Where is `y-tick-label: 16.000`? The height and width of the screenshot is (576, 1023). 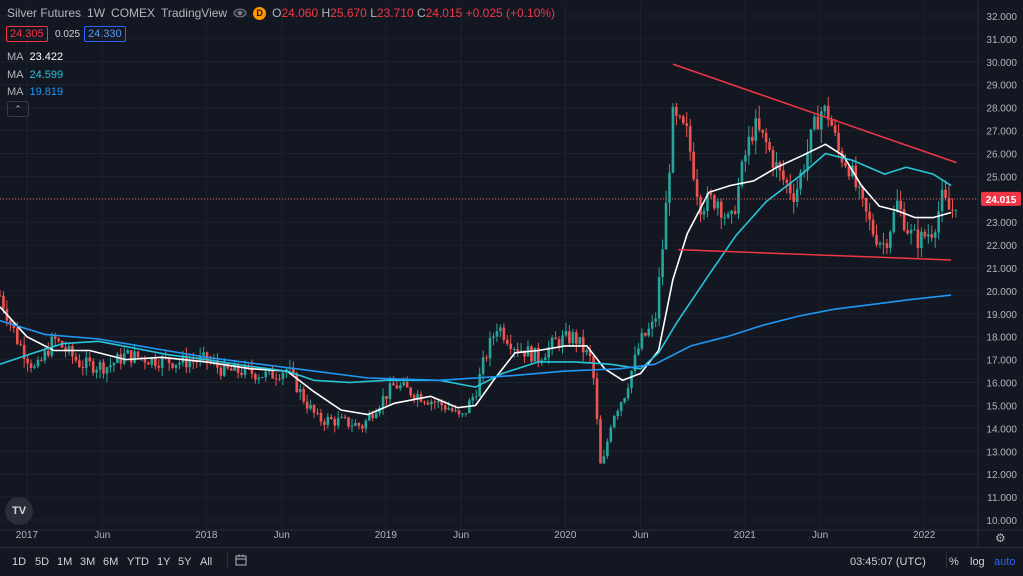 y-tick-label: 16.000 is located at coordinates (1001, 384).